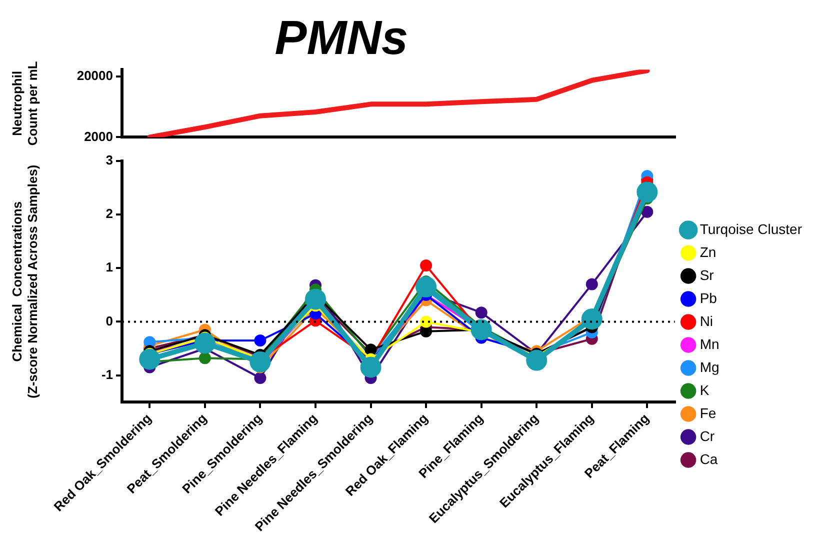 Image resolution: width=830 pixels, height=547 pixels. What do you see at coordinates (109, 267) in the screenshot?
I see `y-tick-label: 1` at bounding box center [109, 267].